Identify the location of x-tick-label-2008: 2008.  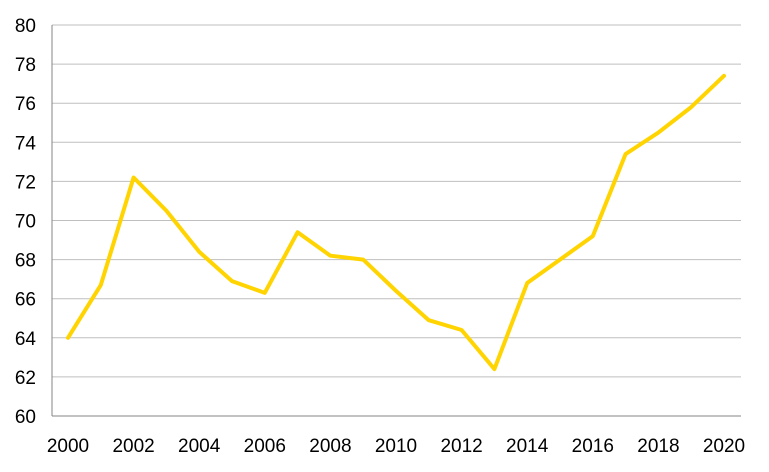
(330, 446).